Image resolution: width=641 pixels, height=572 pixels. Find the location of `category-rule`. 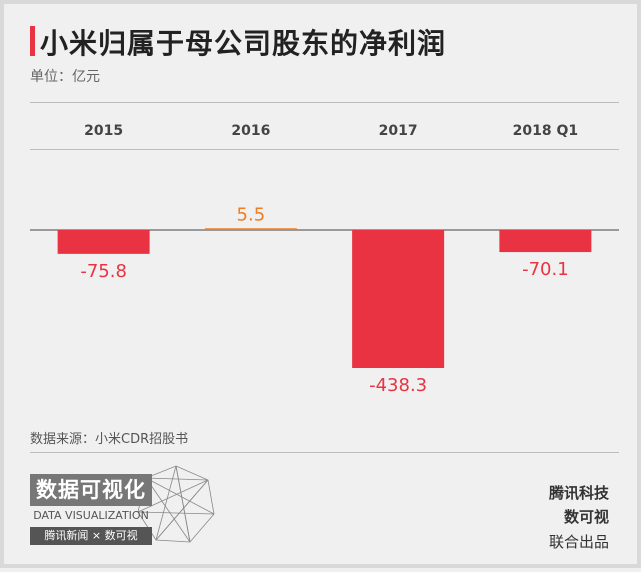

category-rule is located at coordinates (324, 149).